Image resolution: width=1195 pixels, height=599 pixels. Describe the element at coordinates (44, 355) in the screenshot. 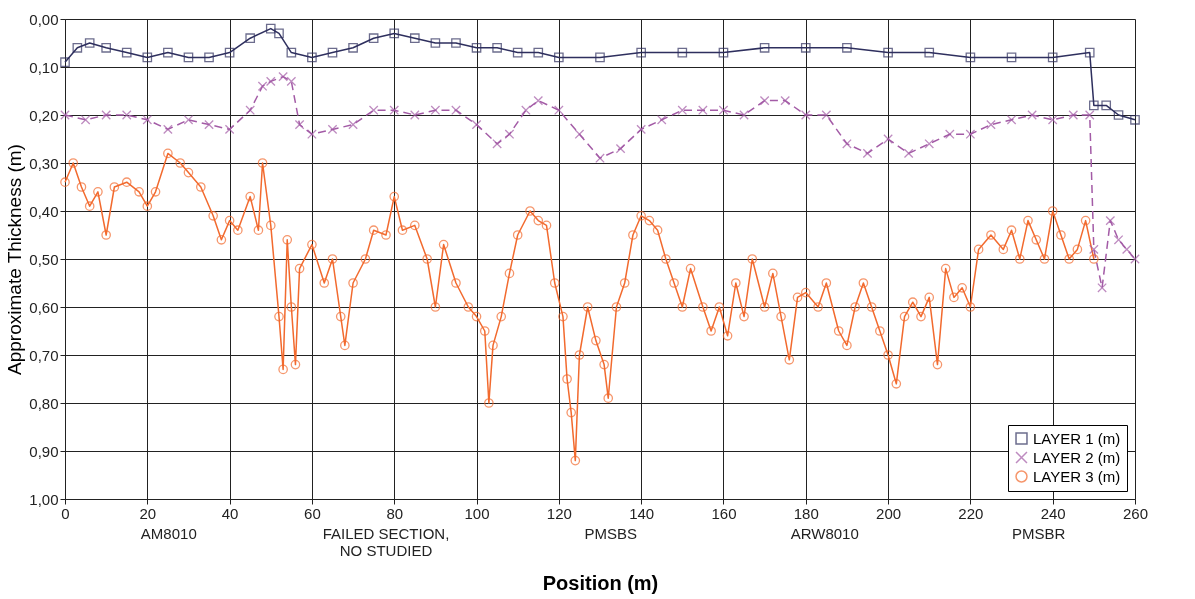

I see `y-tick-label: 0,70` at that location.